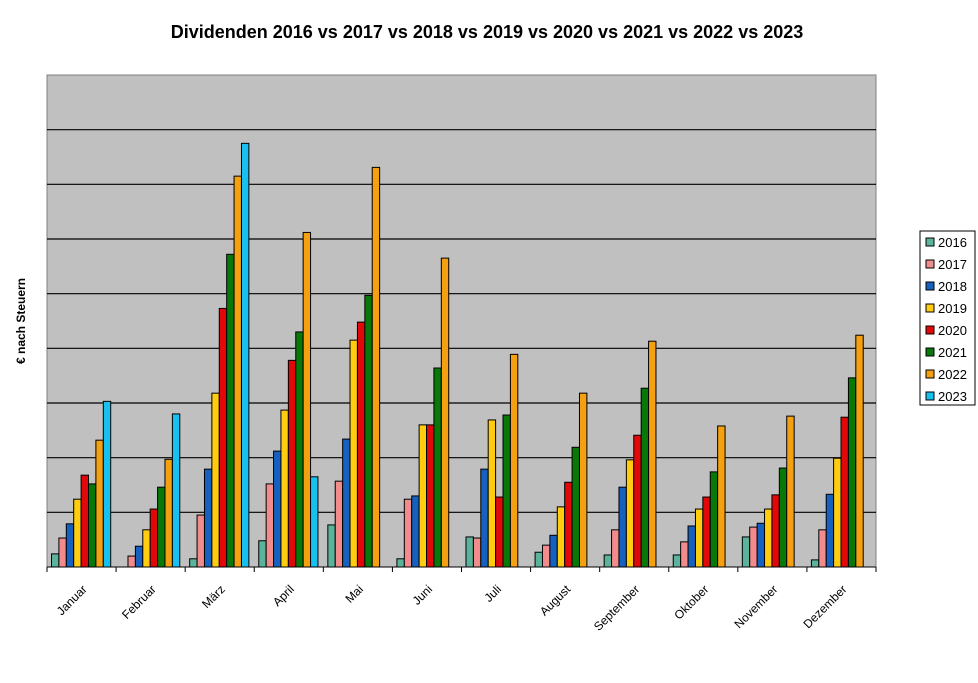  Describe the element at coordinates (830, 530) in the screenshot. I see `bar-2018-Dezember` at that location.